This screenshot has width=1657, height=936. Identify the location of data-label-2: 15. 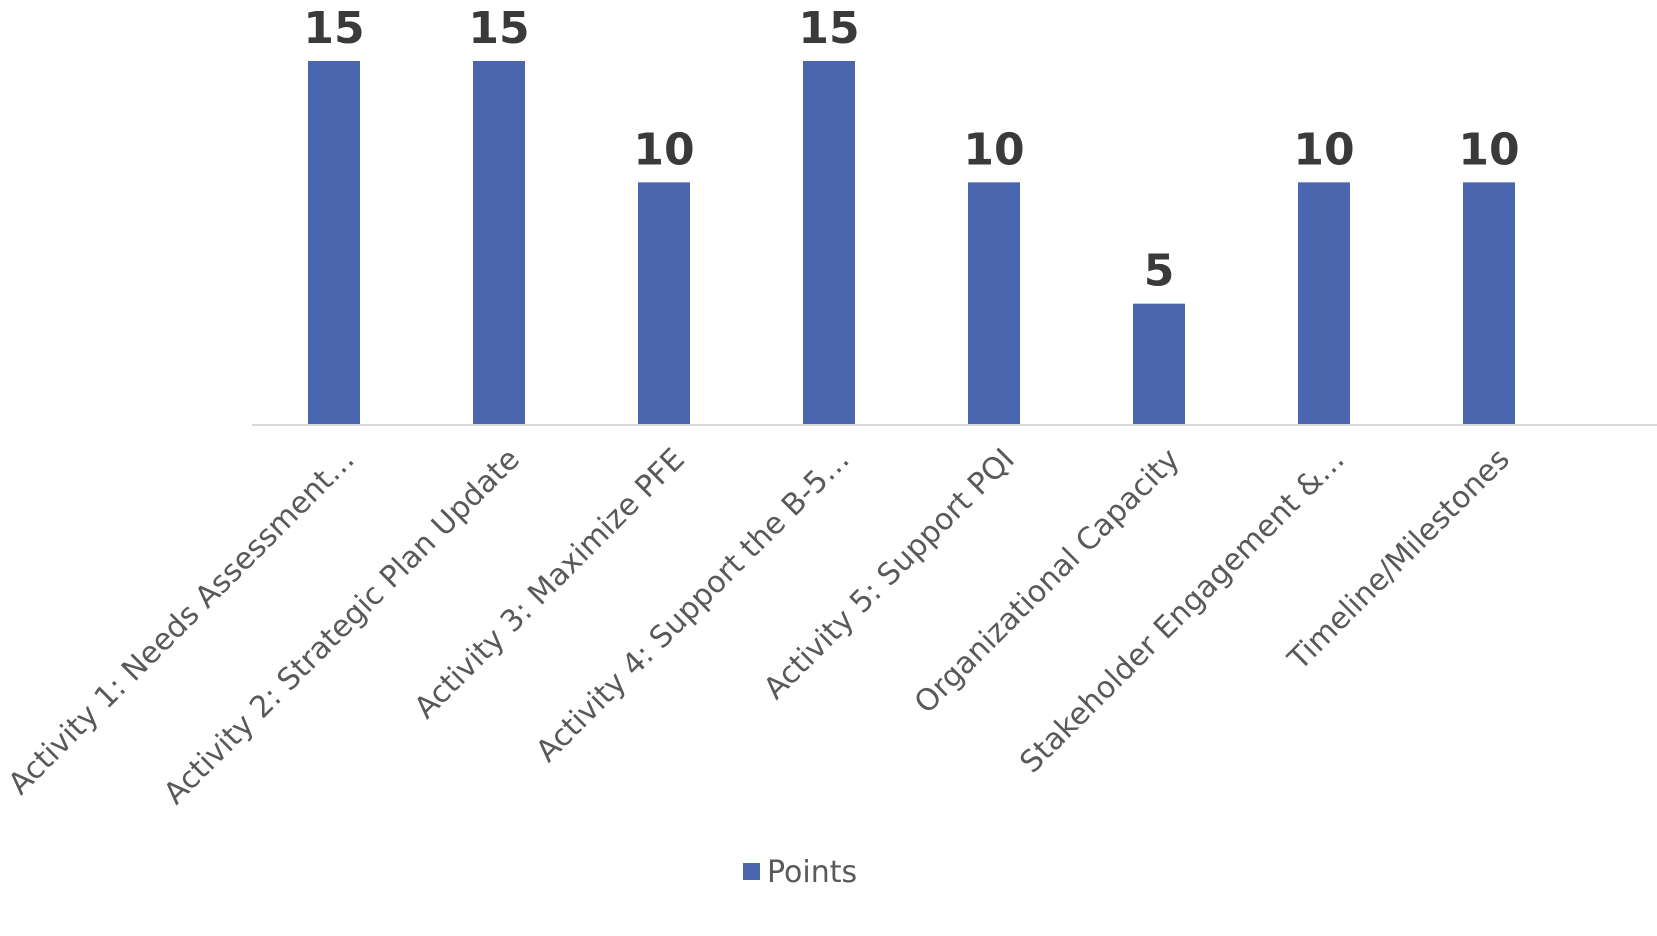
(498, 28).